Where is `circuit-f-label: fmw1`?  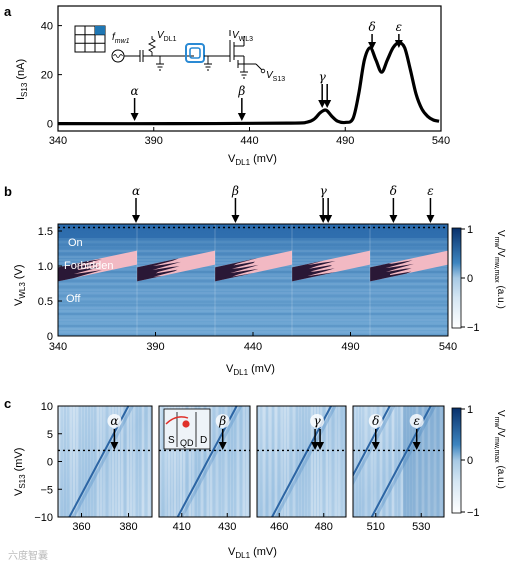
circuit-f-label: fmw1 is located at coordinates (121, 38).